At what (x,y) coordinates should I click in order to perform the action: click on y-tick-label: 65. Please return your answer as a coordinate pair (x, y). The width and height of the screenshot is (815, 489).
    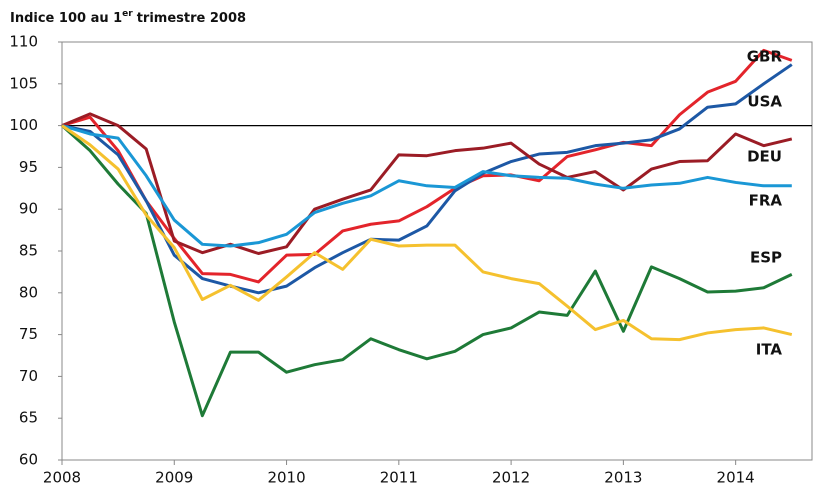
    Looking at the image, I should click on (28, 418).